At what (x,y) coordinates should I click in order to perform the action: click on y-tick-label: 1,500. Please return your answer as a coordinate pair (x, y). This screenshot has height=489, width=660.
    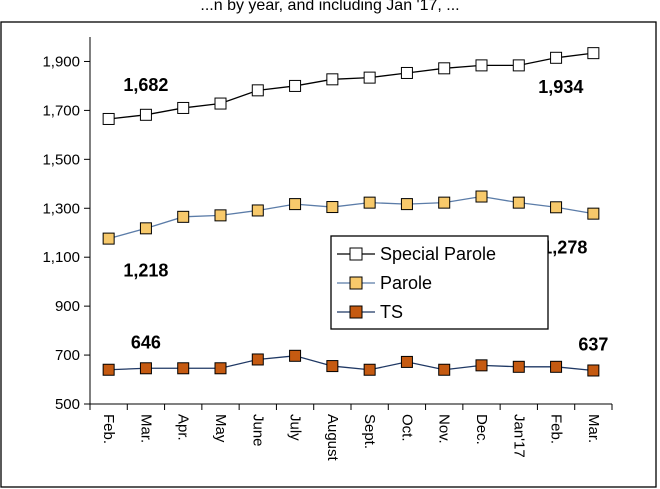
    Looking at the image, I should click on (61, 159).